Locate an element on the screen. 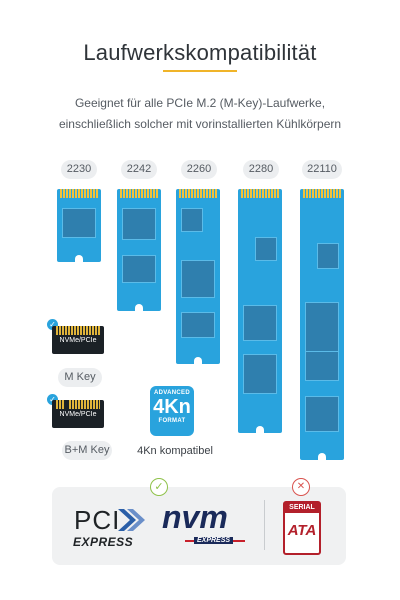 The width and height of the screenshot is (400, 600). serial-ata-logo-ata: ATA is located at coordinates (302, 530).